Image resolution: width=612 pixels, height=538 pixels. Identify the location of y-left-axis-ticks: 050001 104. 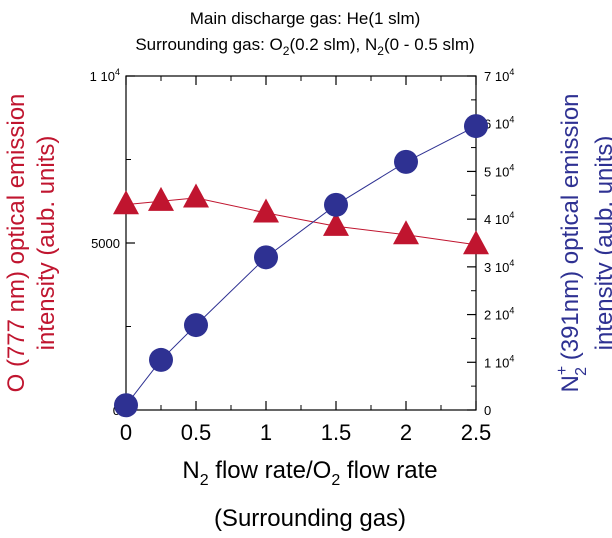
(112, 242).